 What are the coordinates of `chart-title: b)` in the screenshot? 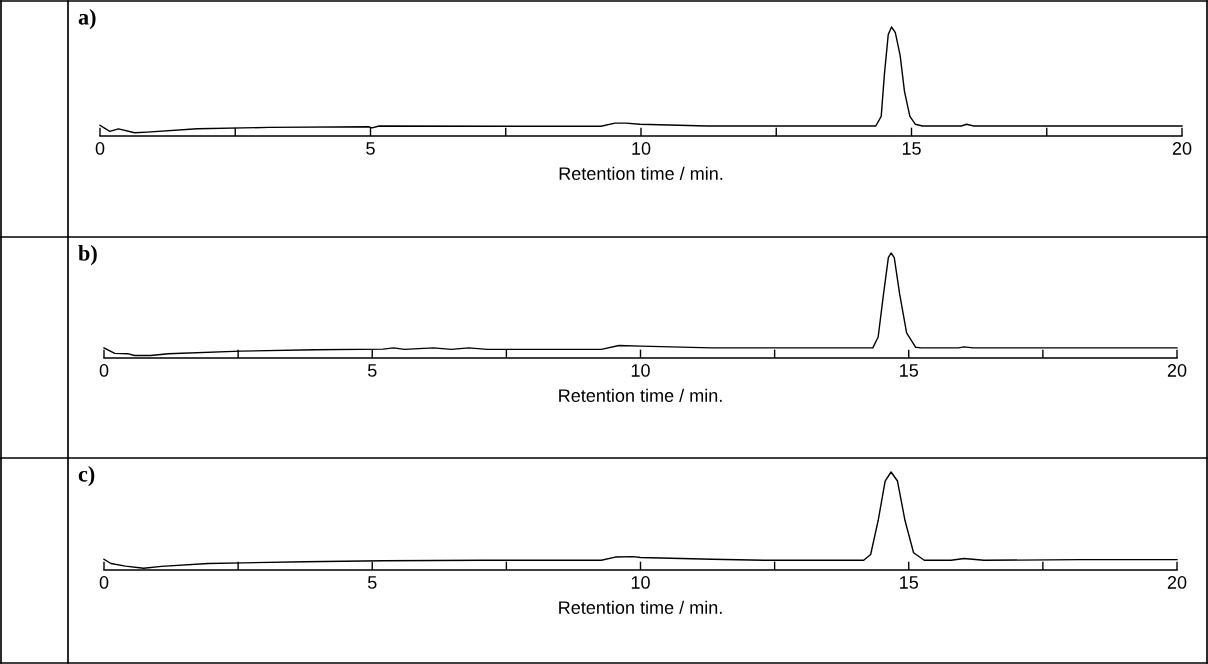 It's located at (87, 255).